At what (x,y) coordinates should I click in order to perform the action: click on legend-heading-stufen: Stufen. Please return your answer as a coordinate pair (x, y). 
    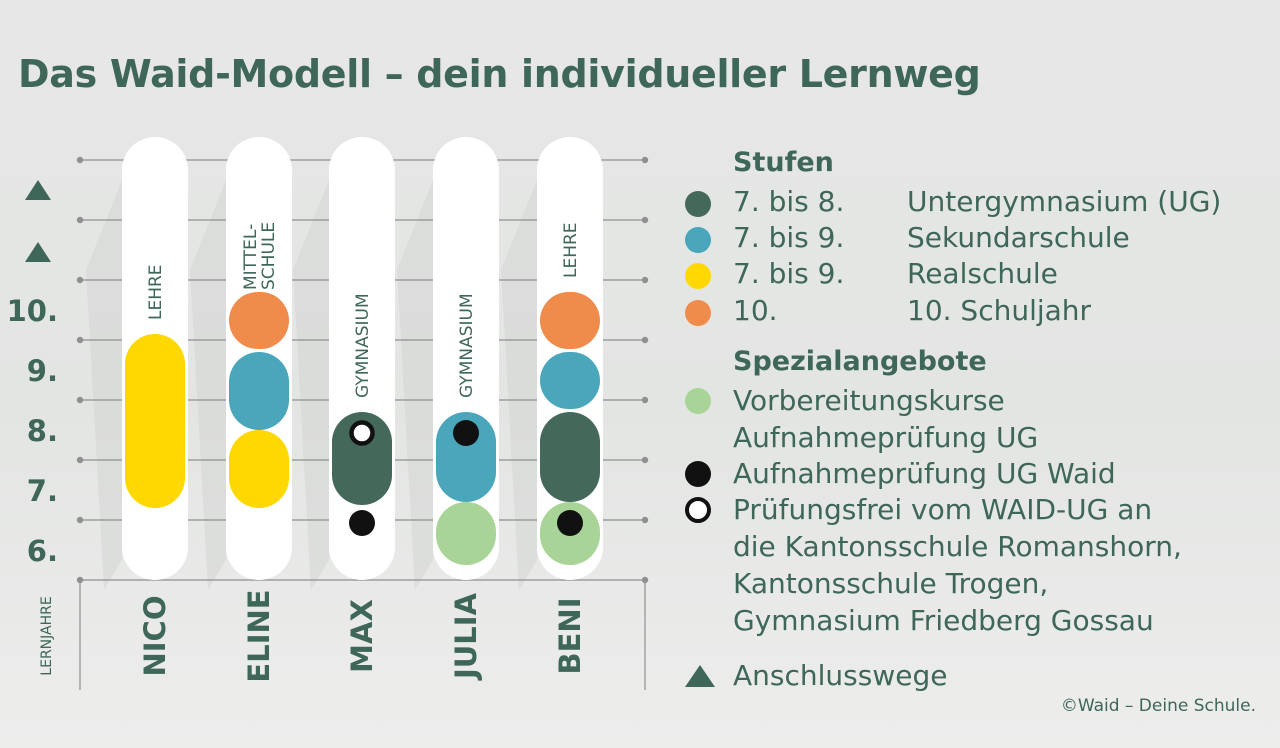
    Looking at the image, I should click on (783, 162).